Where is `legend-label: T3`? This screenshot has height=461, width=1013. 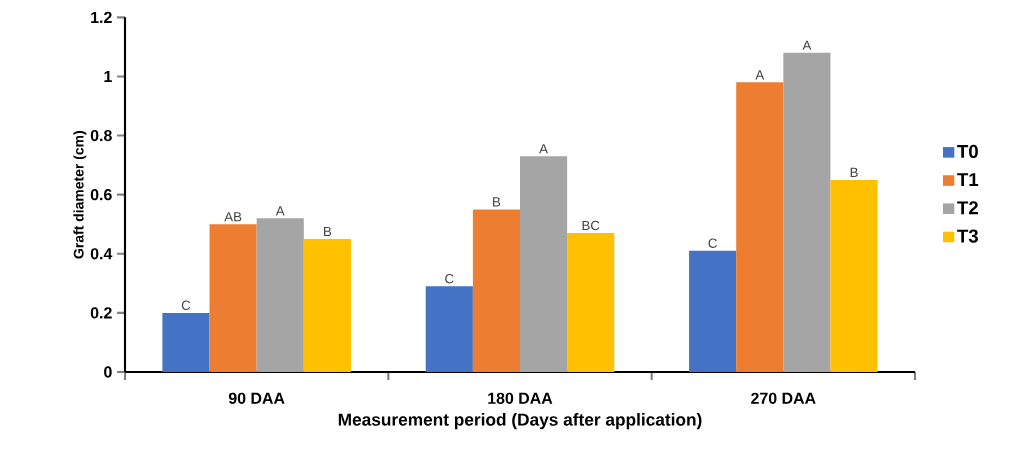
legend-label: T3 is located at coordinates (967, 236).